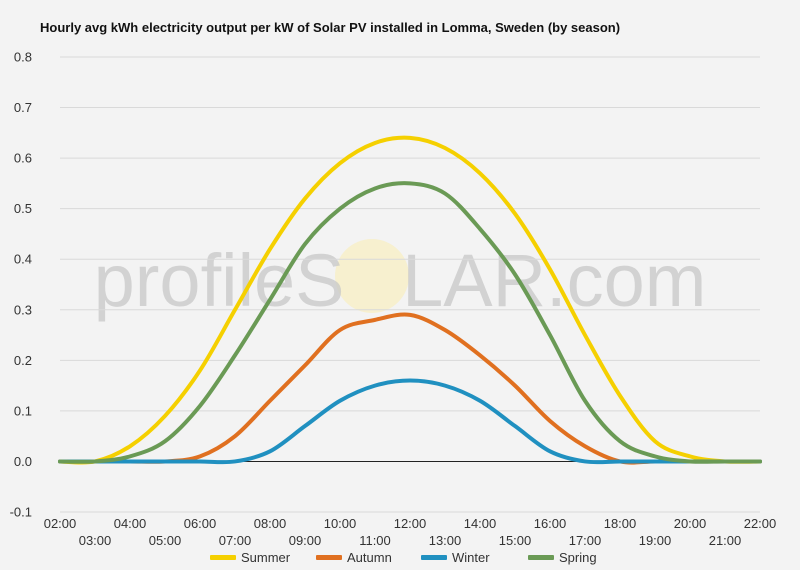  What do you see at coordinates (585, 540) in the screenshot?
I see `x-tick-label: 17:00` at bounding box center [585, 540].